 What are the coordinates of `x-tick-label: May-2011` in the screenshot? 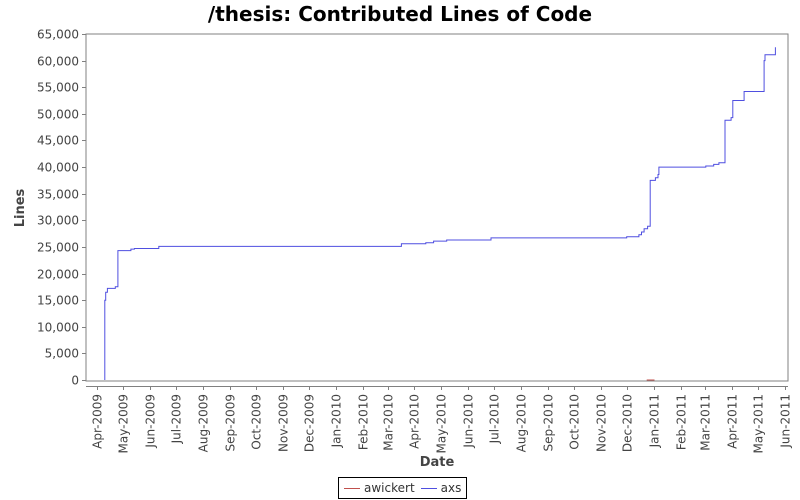 It's located at (759, 423).